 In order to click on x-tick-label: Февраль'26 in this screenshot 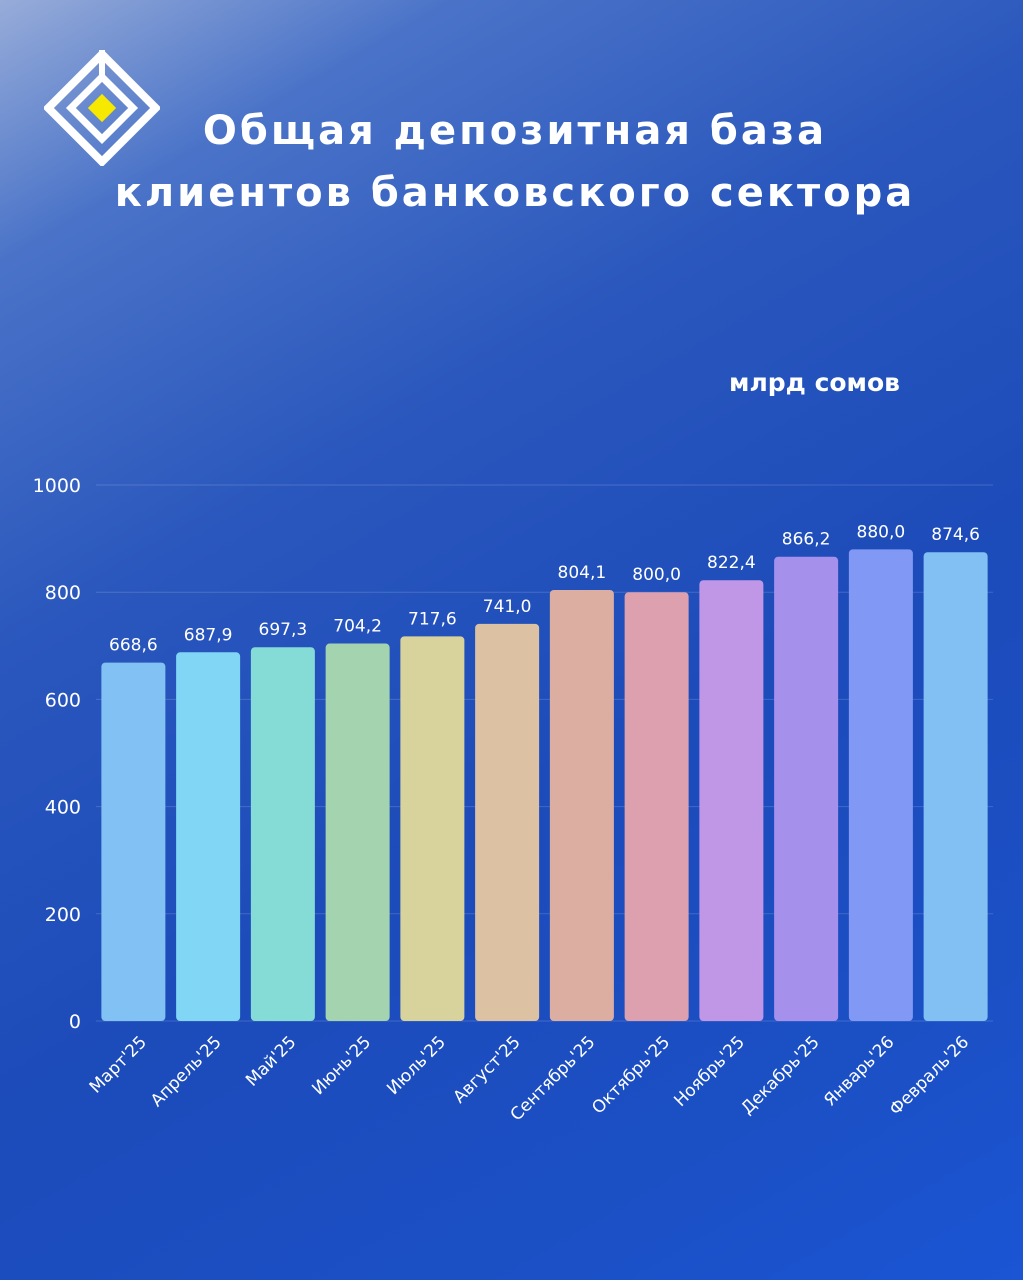, I will do `click(929, 1075)`.